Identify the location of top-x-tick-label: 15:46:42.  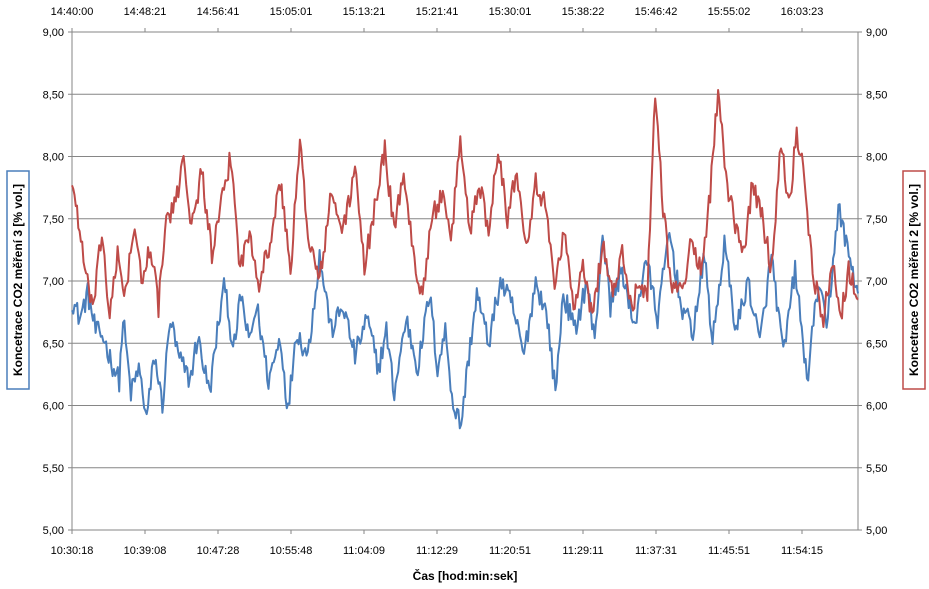
(656, 12).